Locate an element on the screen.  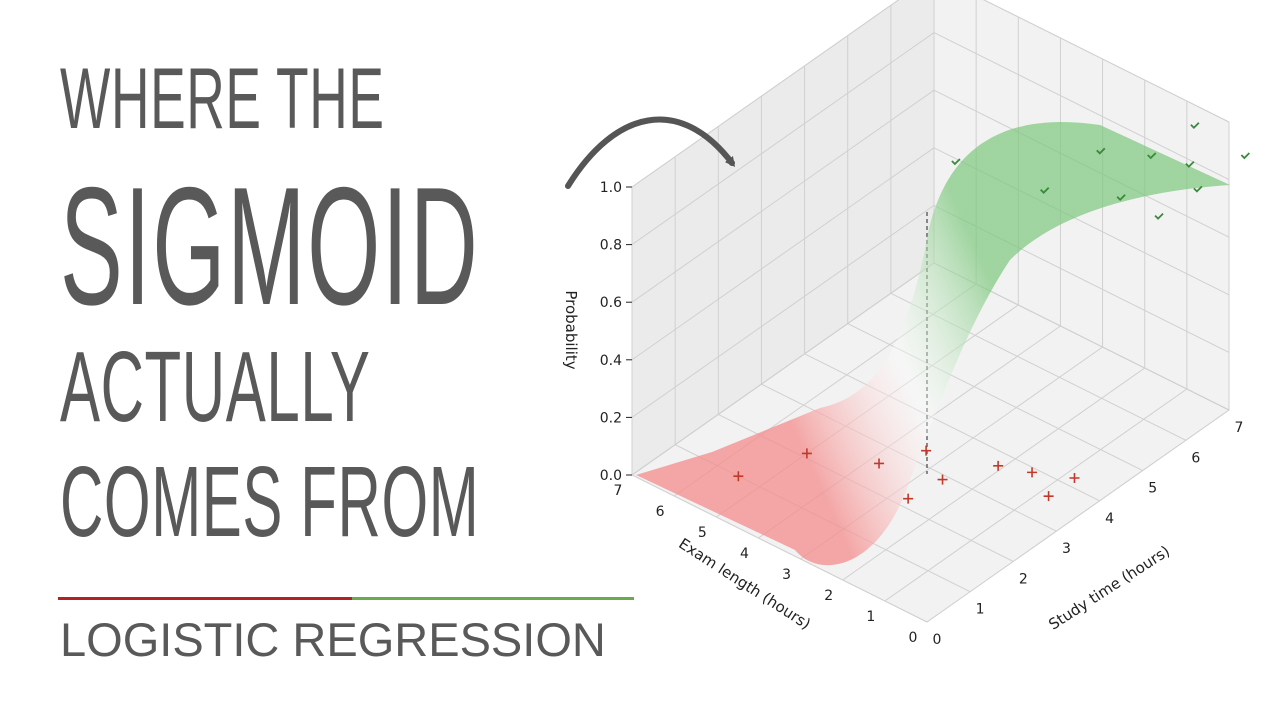
title-line-1: WHERE THE is located at coordinates (222, 99).